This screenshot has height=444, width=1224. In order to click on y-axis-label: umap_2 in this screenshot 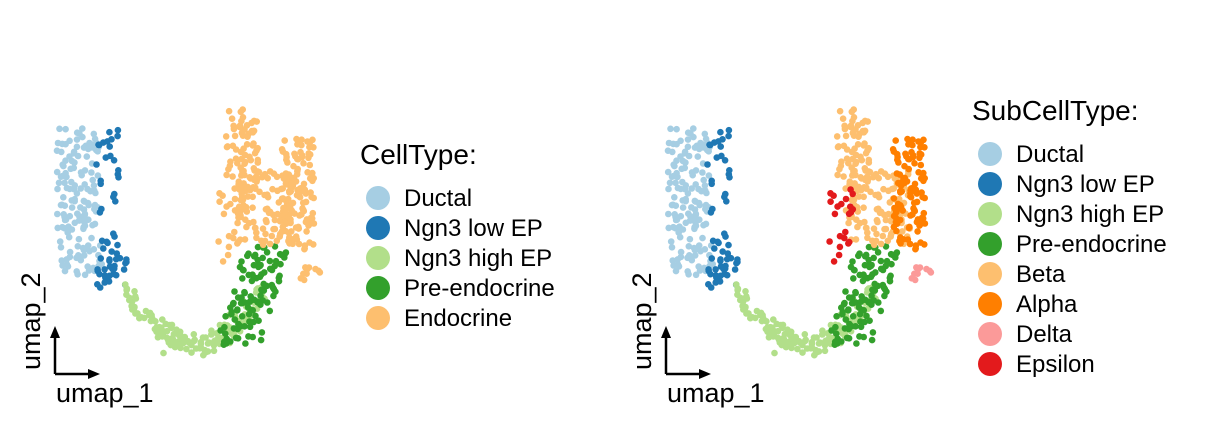, I will do `click(31, 321)`.